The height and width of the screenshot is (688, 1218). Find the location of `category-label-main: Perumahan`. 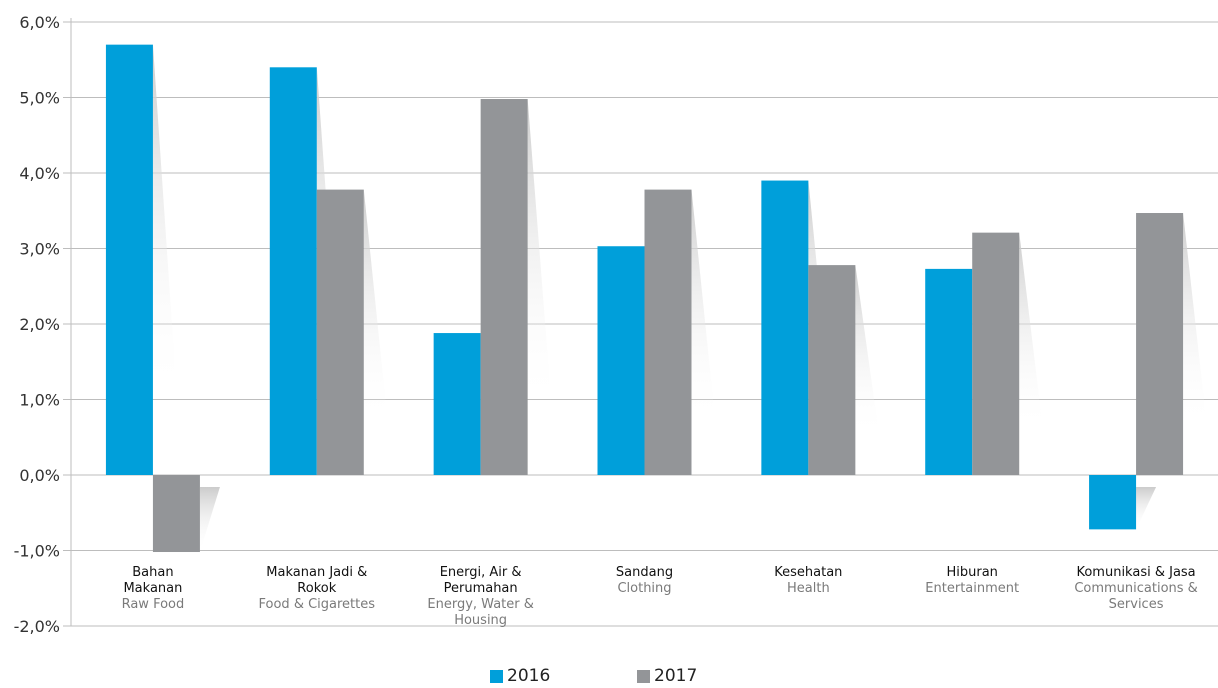

category-label-main: Perumahan is located at coordinates (481, 588).